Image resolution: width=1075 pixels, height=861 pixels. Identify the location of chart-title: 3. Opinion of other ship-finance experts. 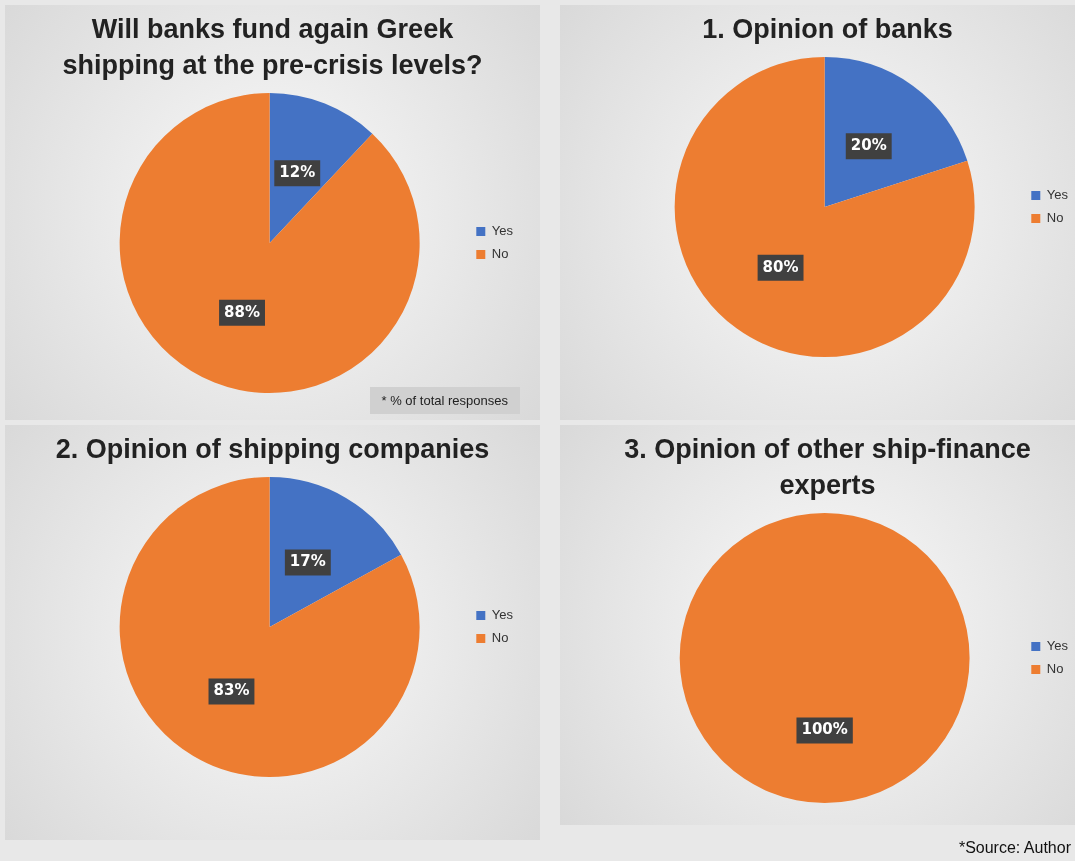
(827, 467).